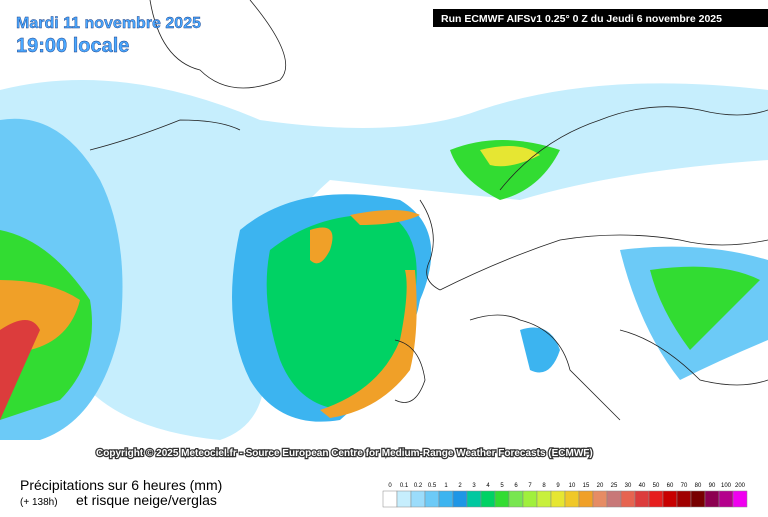  Describe the element at coordinates (418, 486) in the screenshot. I see `legend-level: 0.2` at that location.